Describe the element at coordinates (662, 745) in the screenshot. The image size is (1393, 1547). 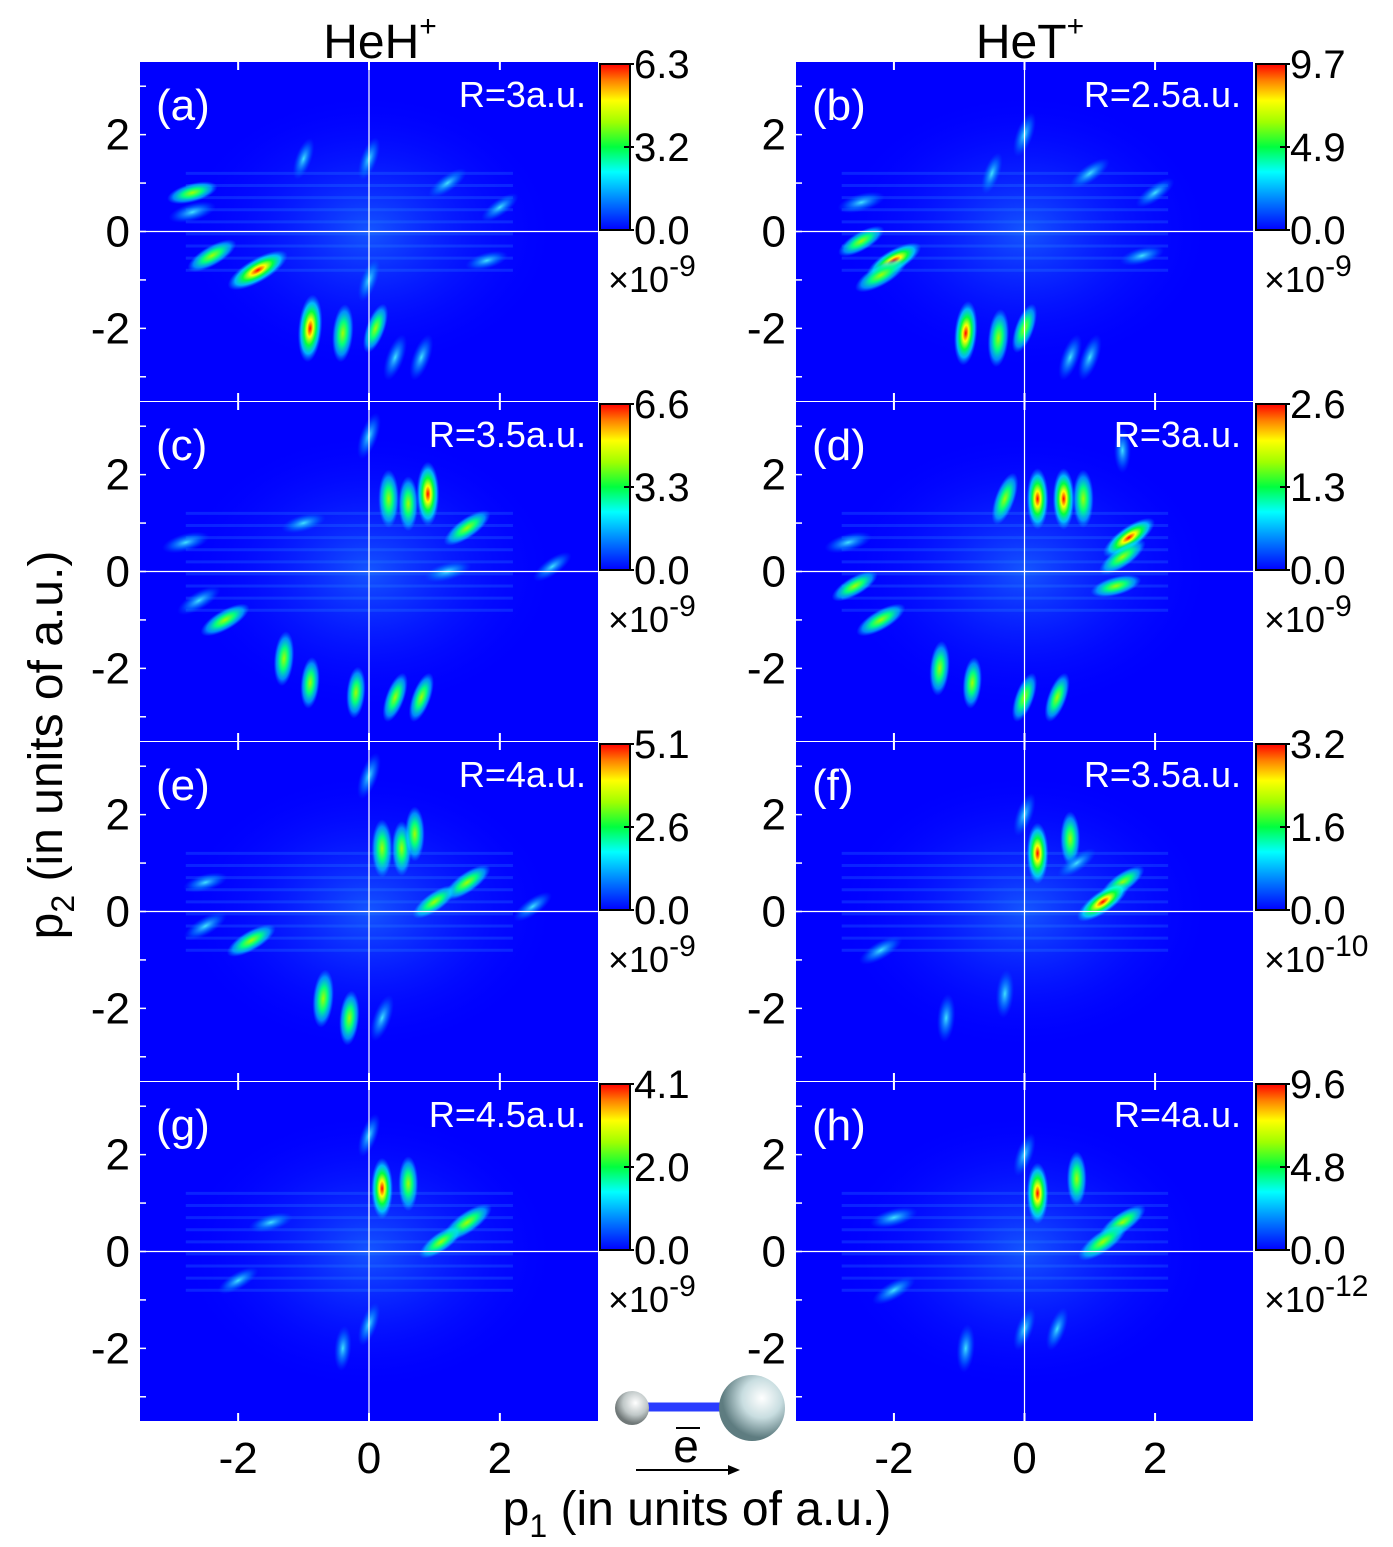
I see `colorbar-tick-label: 5.1` at that location.